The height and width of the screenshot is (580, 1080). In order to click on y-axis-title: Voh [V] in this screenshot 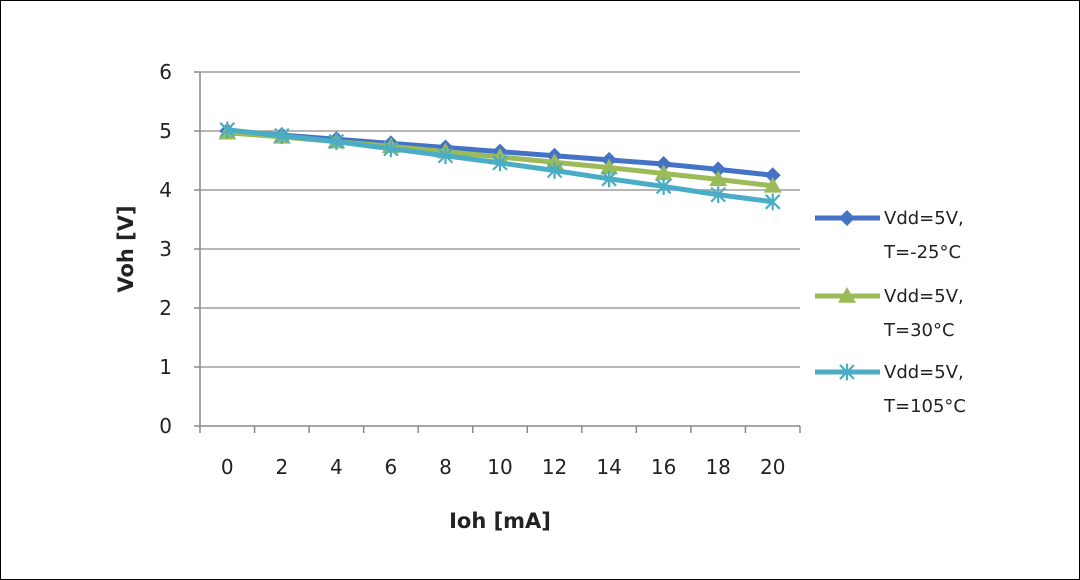, I will do `click(126, 248)`.